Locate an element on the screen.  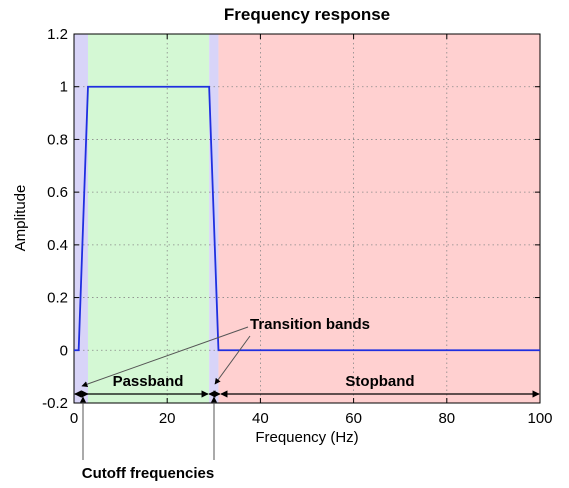
x-tick-label-4: 80 is located at coordinates (446, 418).